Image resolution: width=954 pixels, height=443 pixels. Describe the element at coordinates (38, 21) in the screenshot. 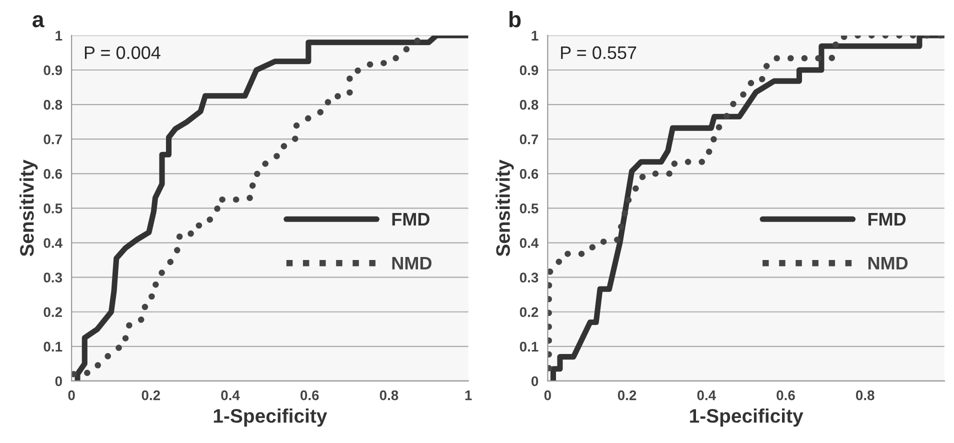

I see `chart-title: a` at that location.